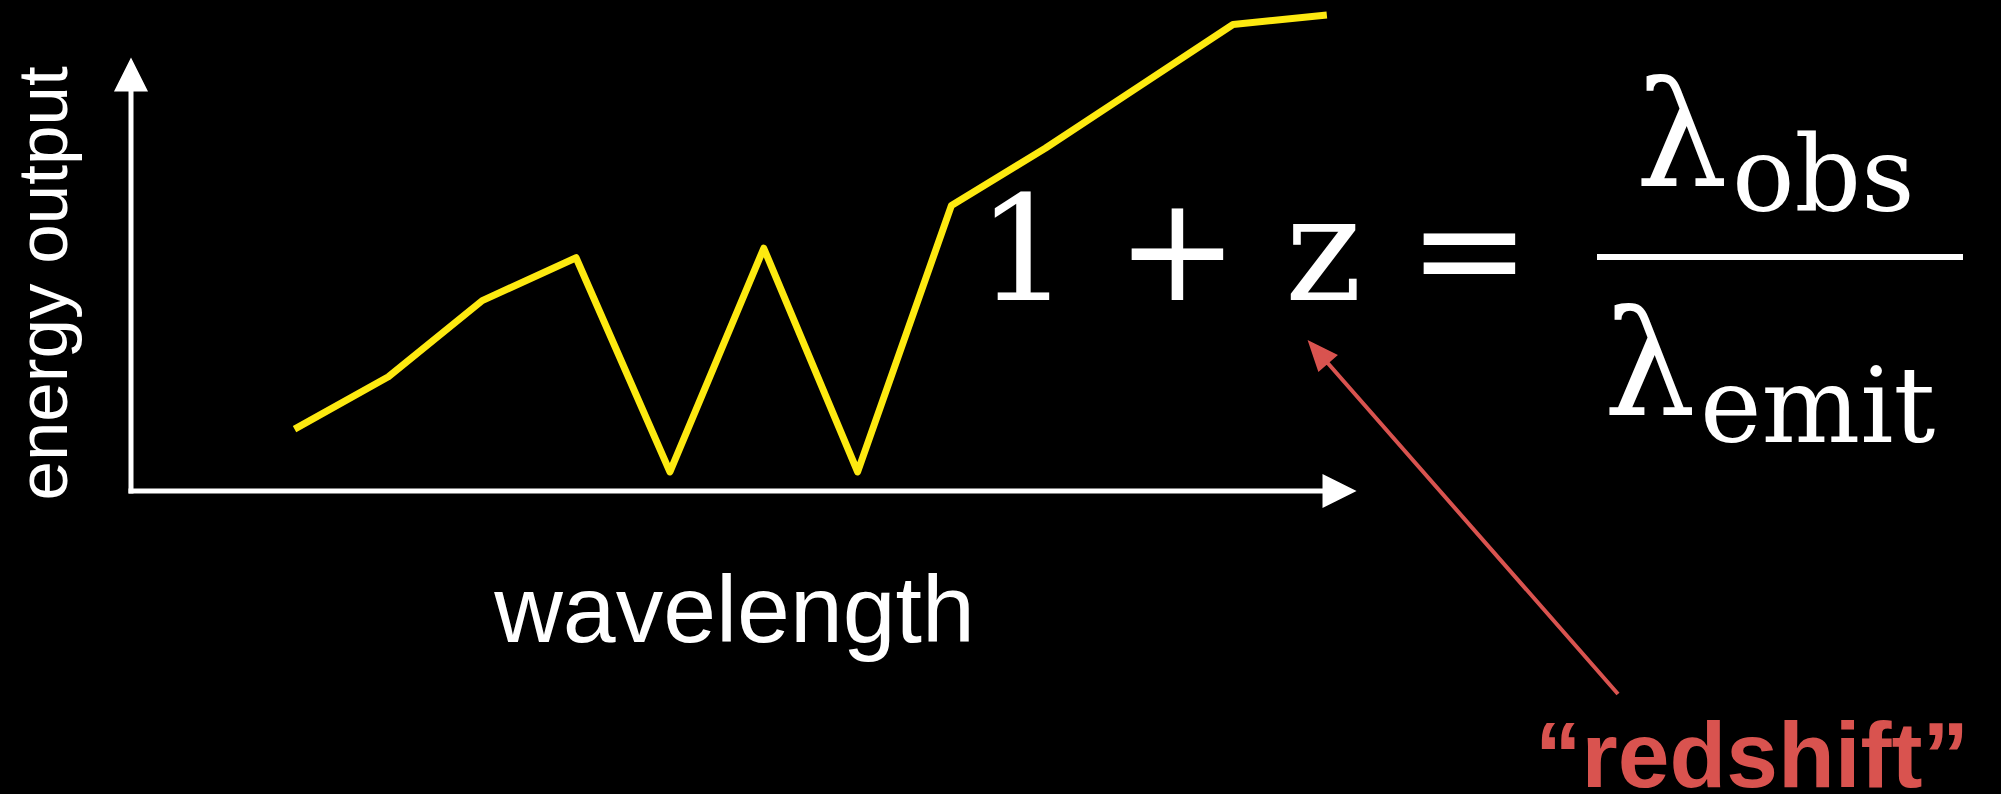  Describe the element at coordinates (734, 608) in the screenshot. I see `x-axis-title: wavelength` at that location.